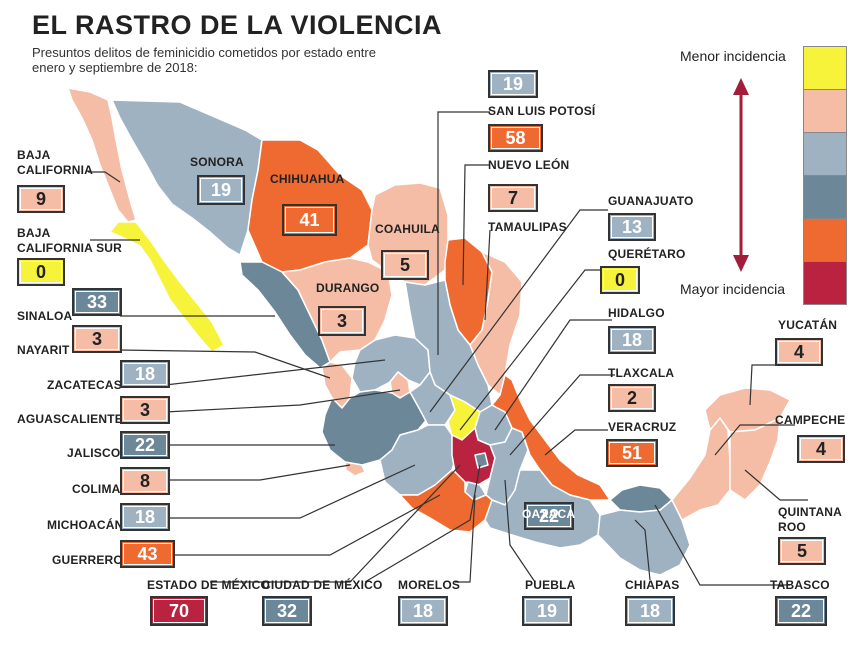 The image size is (850, 665). I want to click on legend-swatch-yellow, so click(825, 68).